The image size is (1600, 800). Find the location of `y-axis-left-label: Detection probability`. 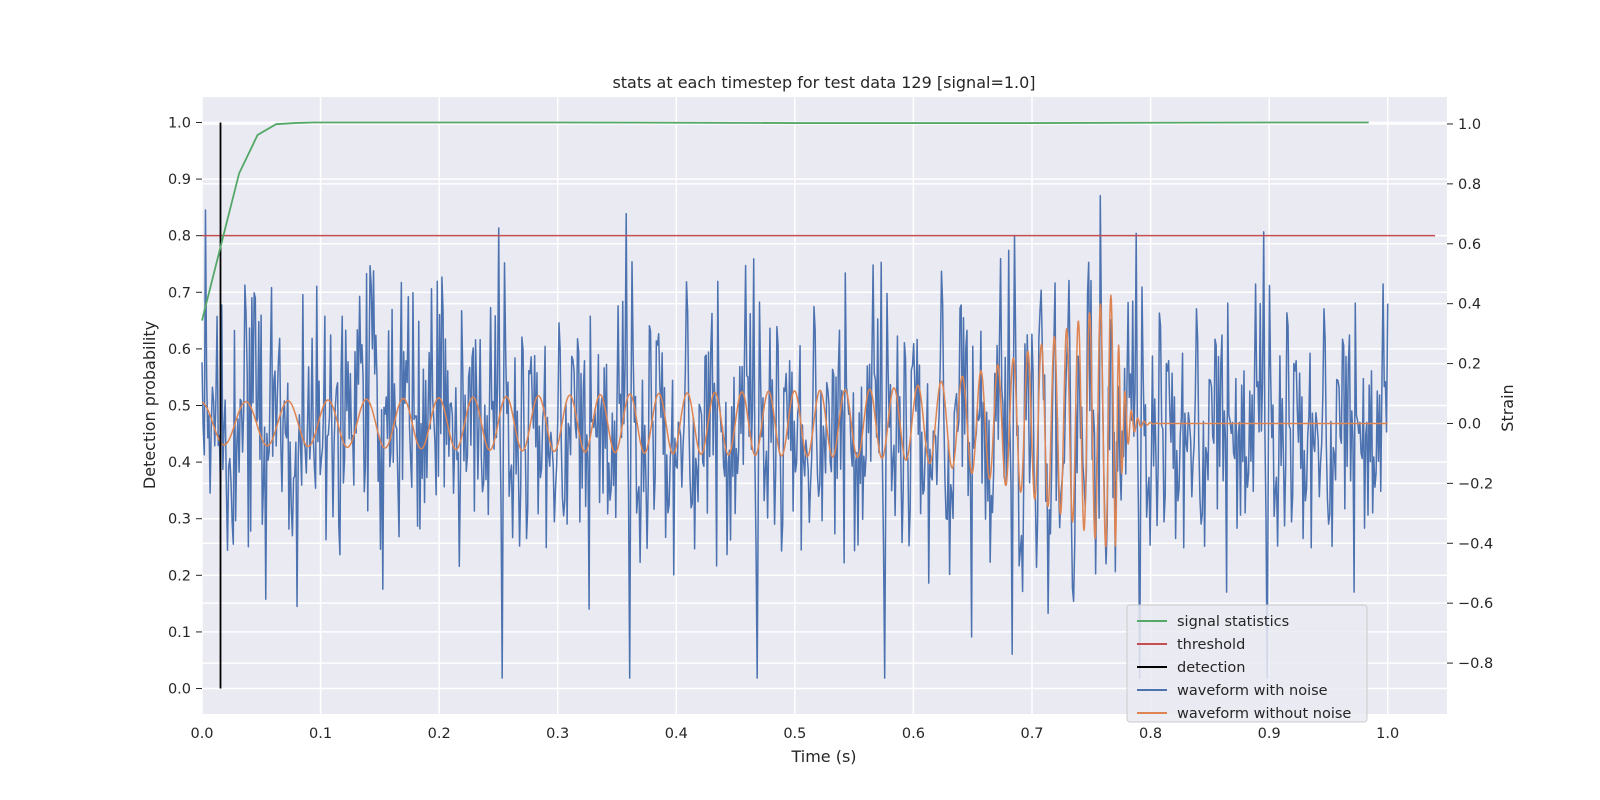

y-axis-left-label: Detection probability is located at coordinates (149, 405).